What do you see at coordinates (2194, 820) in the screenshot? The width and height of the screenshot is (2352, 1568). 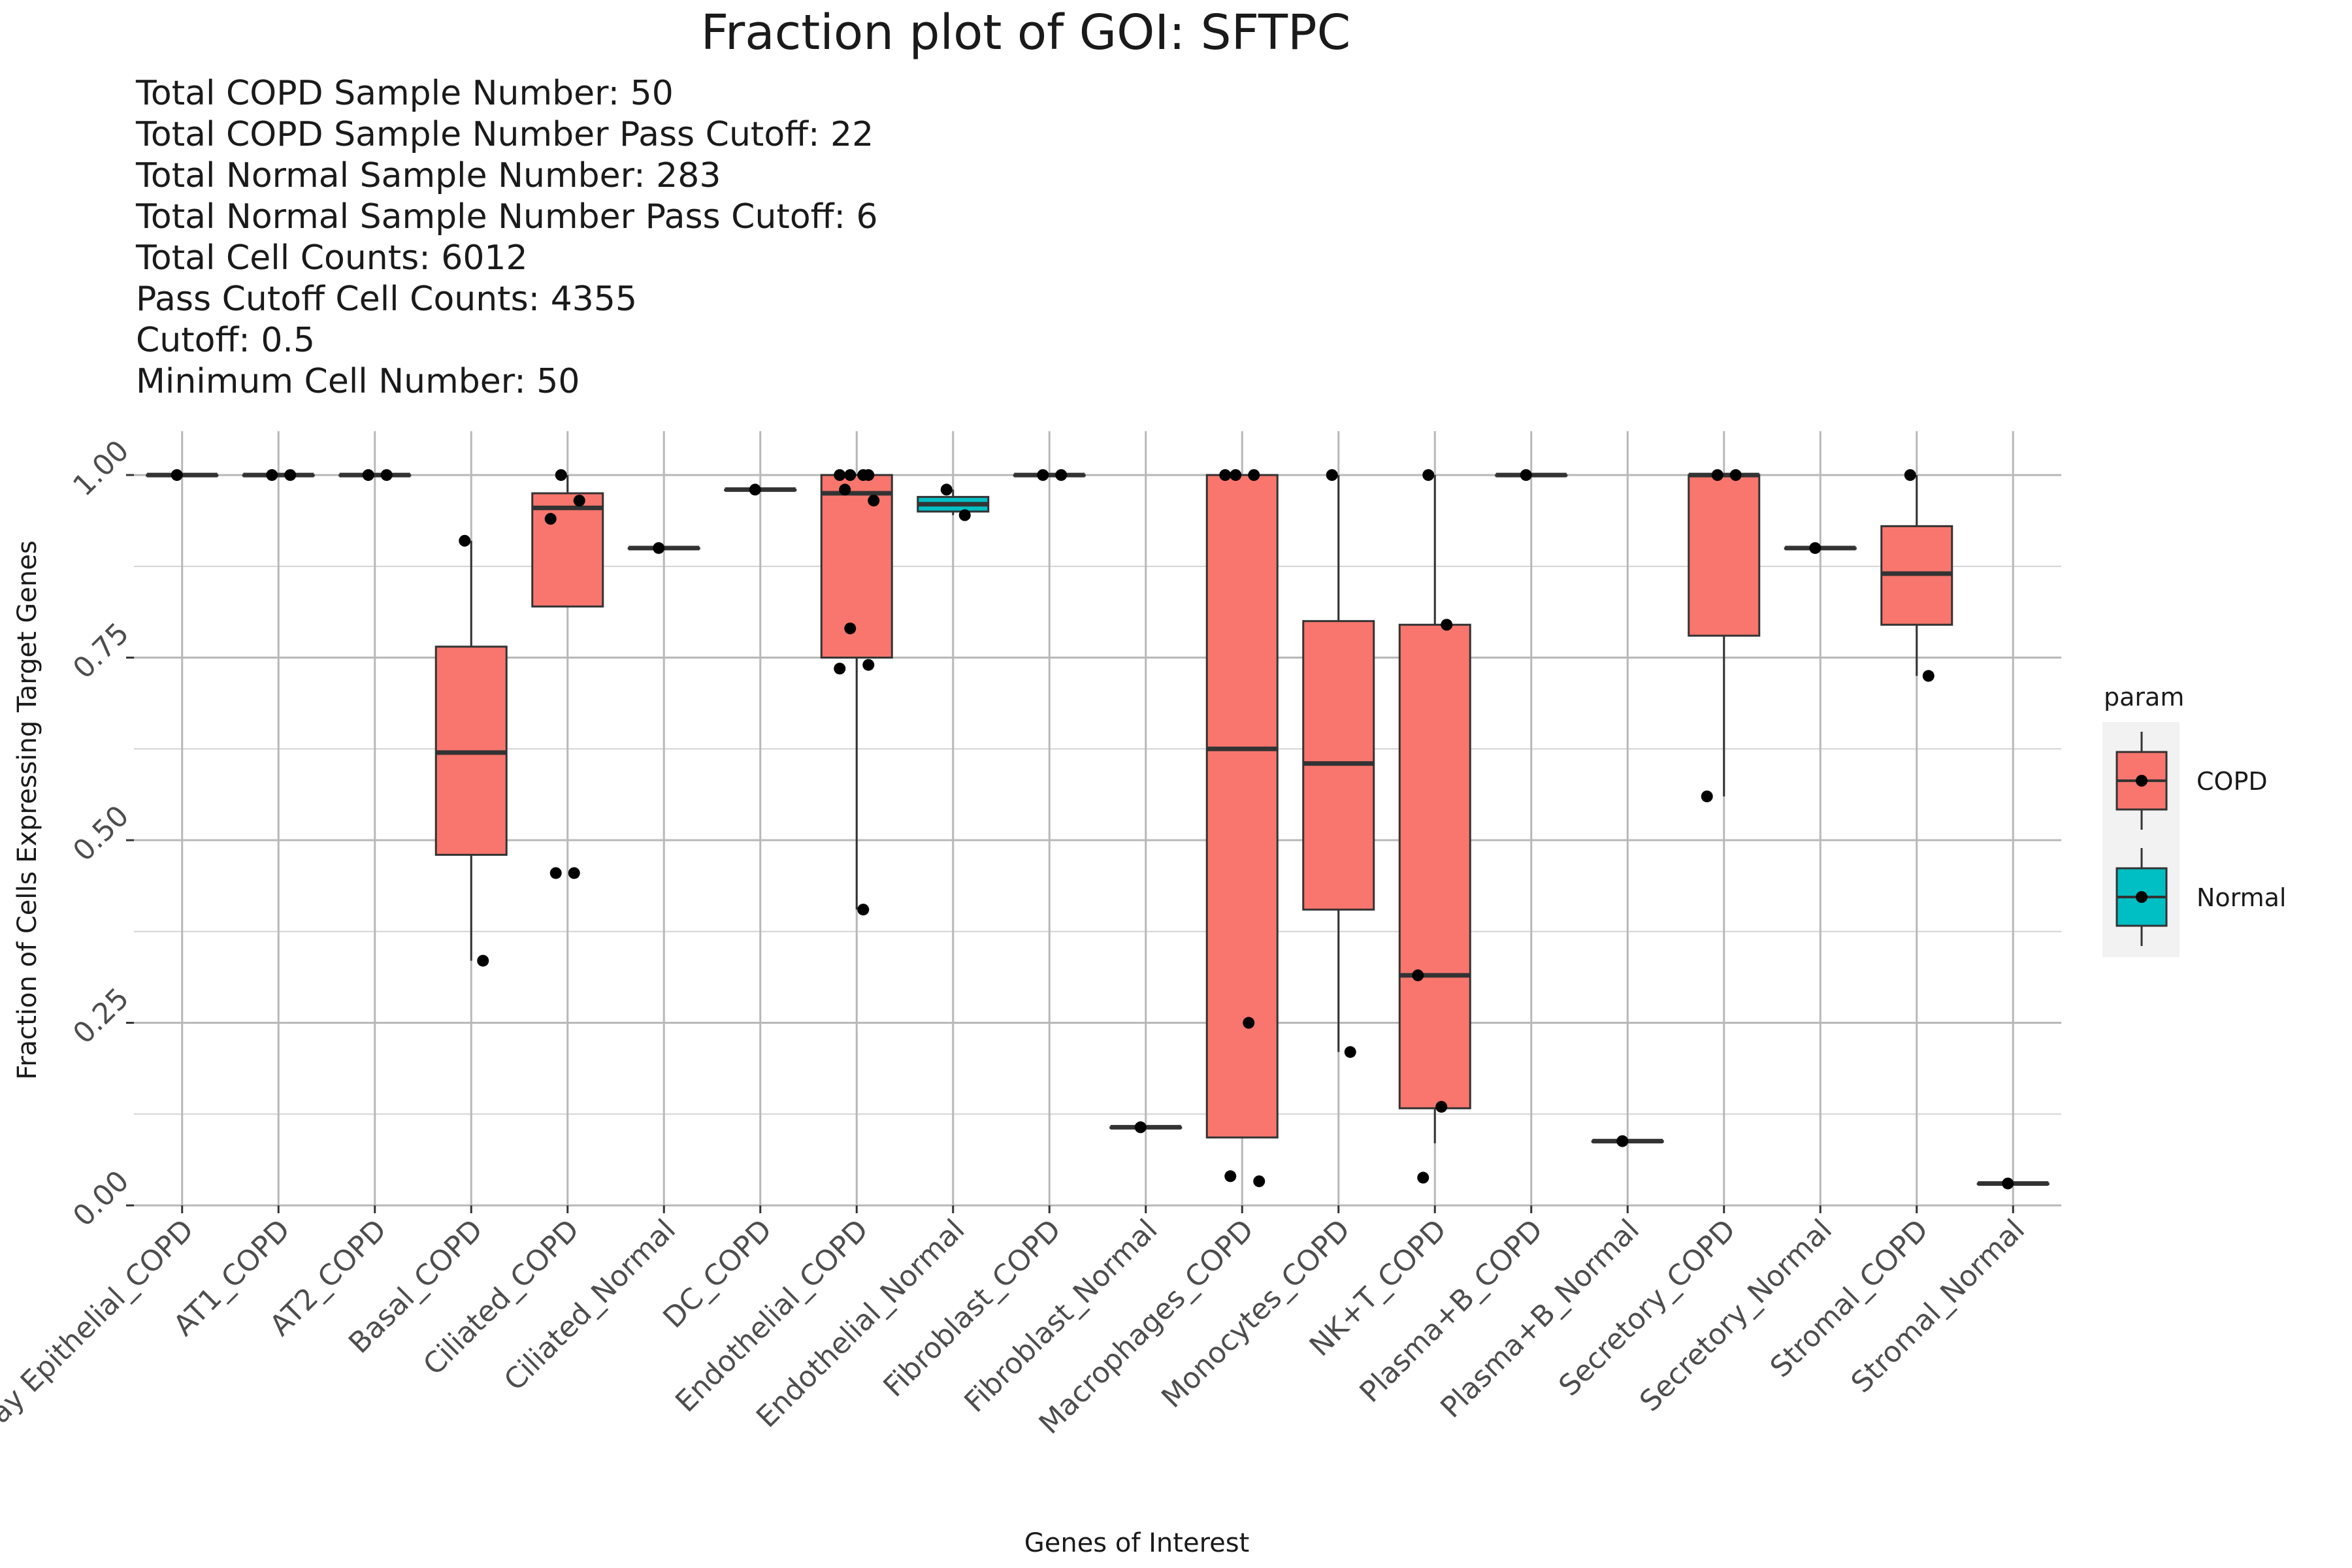 I see `legend: param COPD Normal` at bounding box center [2194, 820].